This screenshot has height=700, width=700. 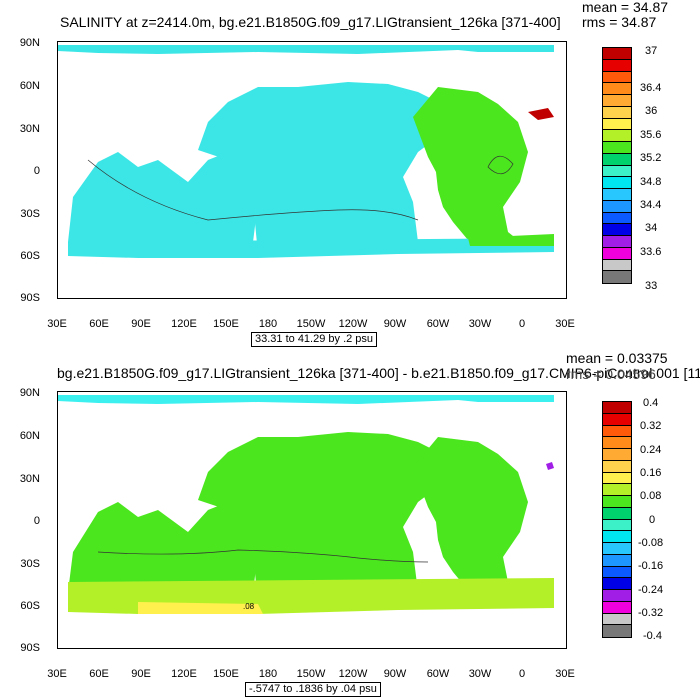 What do you see at coordinates (651, 543) in the screenshot?
I see `panel2-colorbar-label: -0.08` at bounding box center [651, 543].